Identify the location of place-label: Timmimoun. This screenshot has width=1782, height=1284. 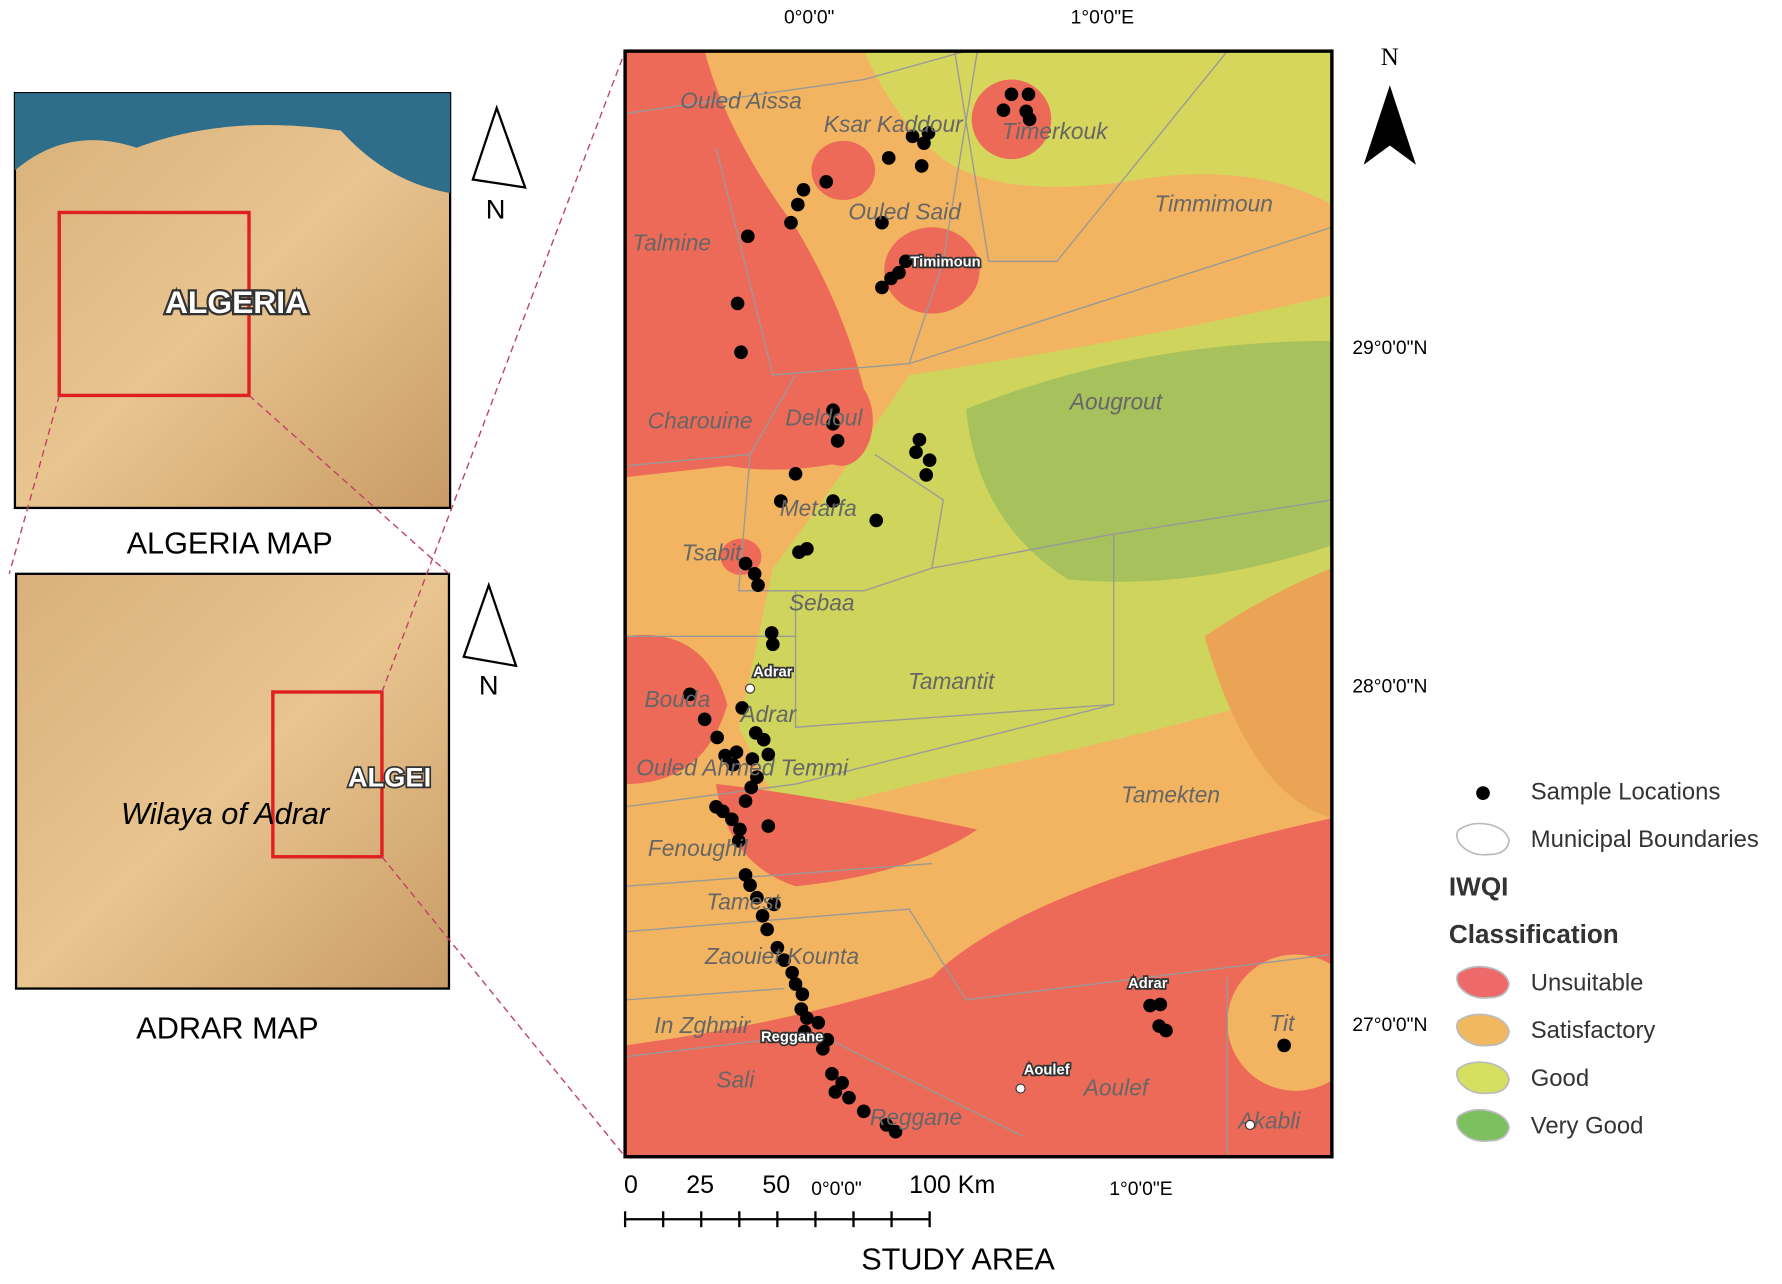
(1213, 204).